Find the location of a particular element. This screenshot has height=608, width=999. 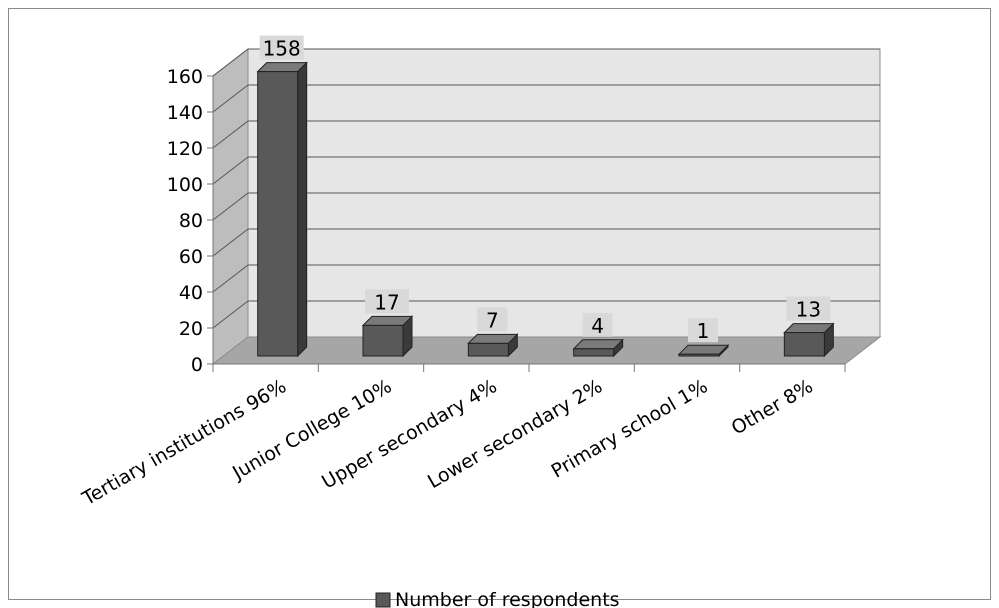

y-tick-label: 140 is located at coordinates (185, 113).